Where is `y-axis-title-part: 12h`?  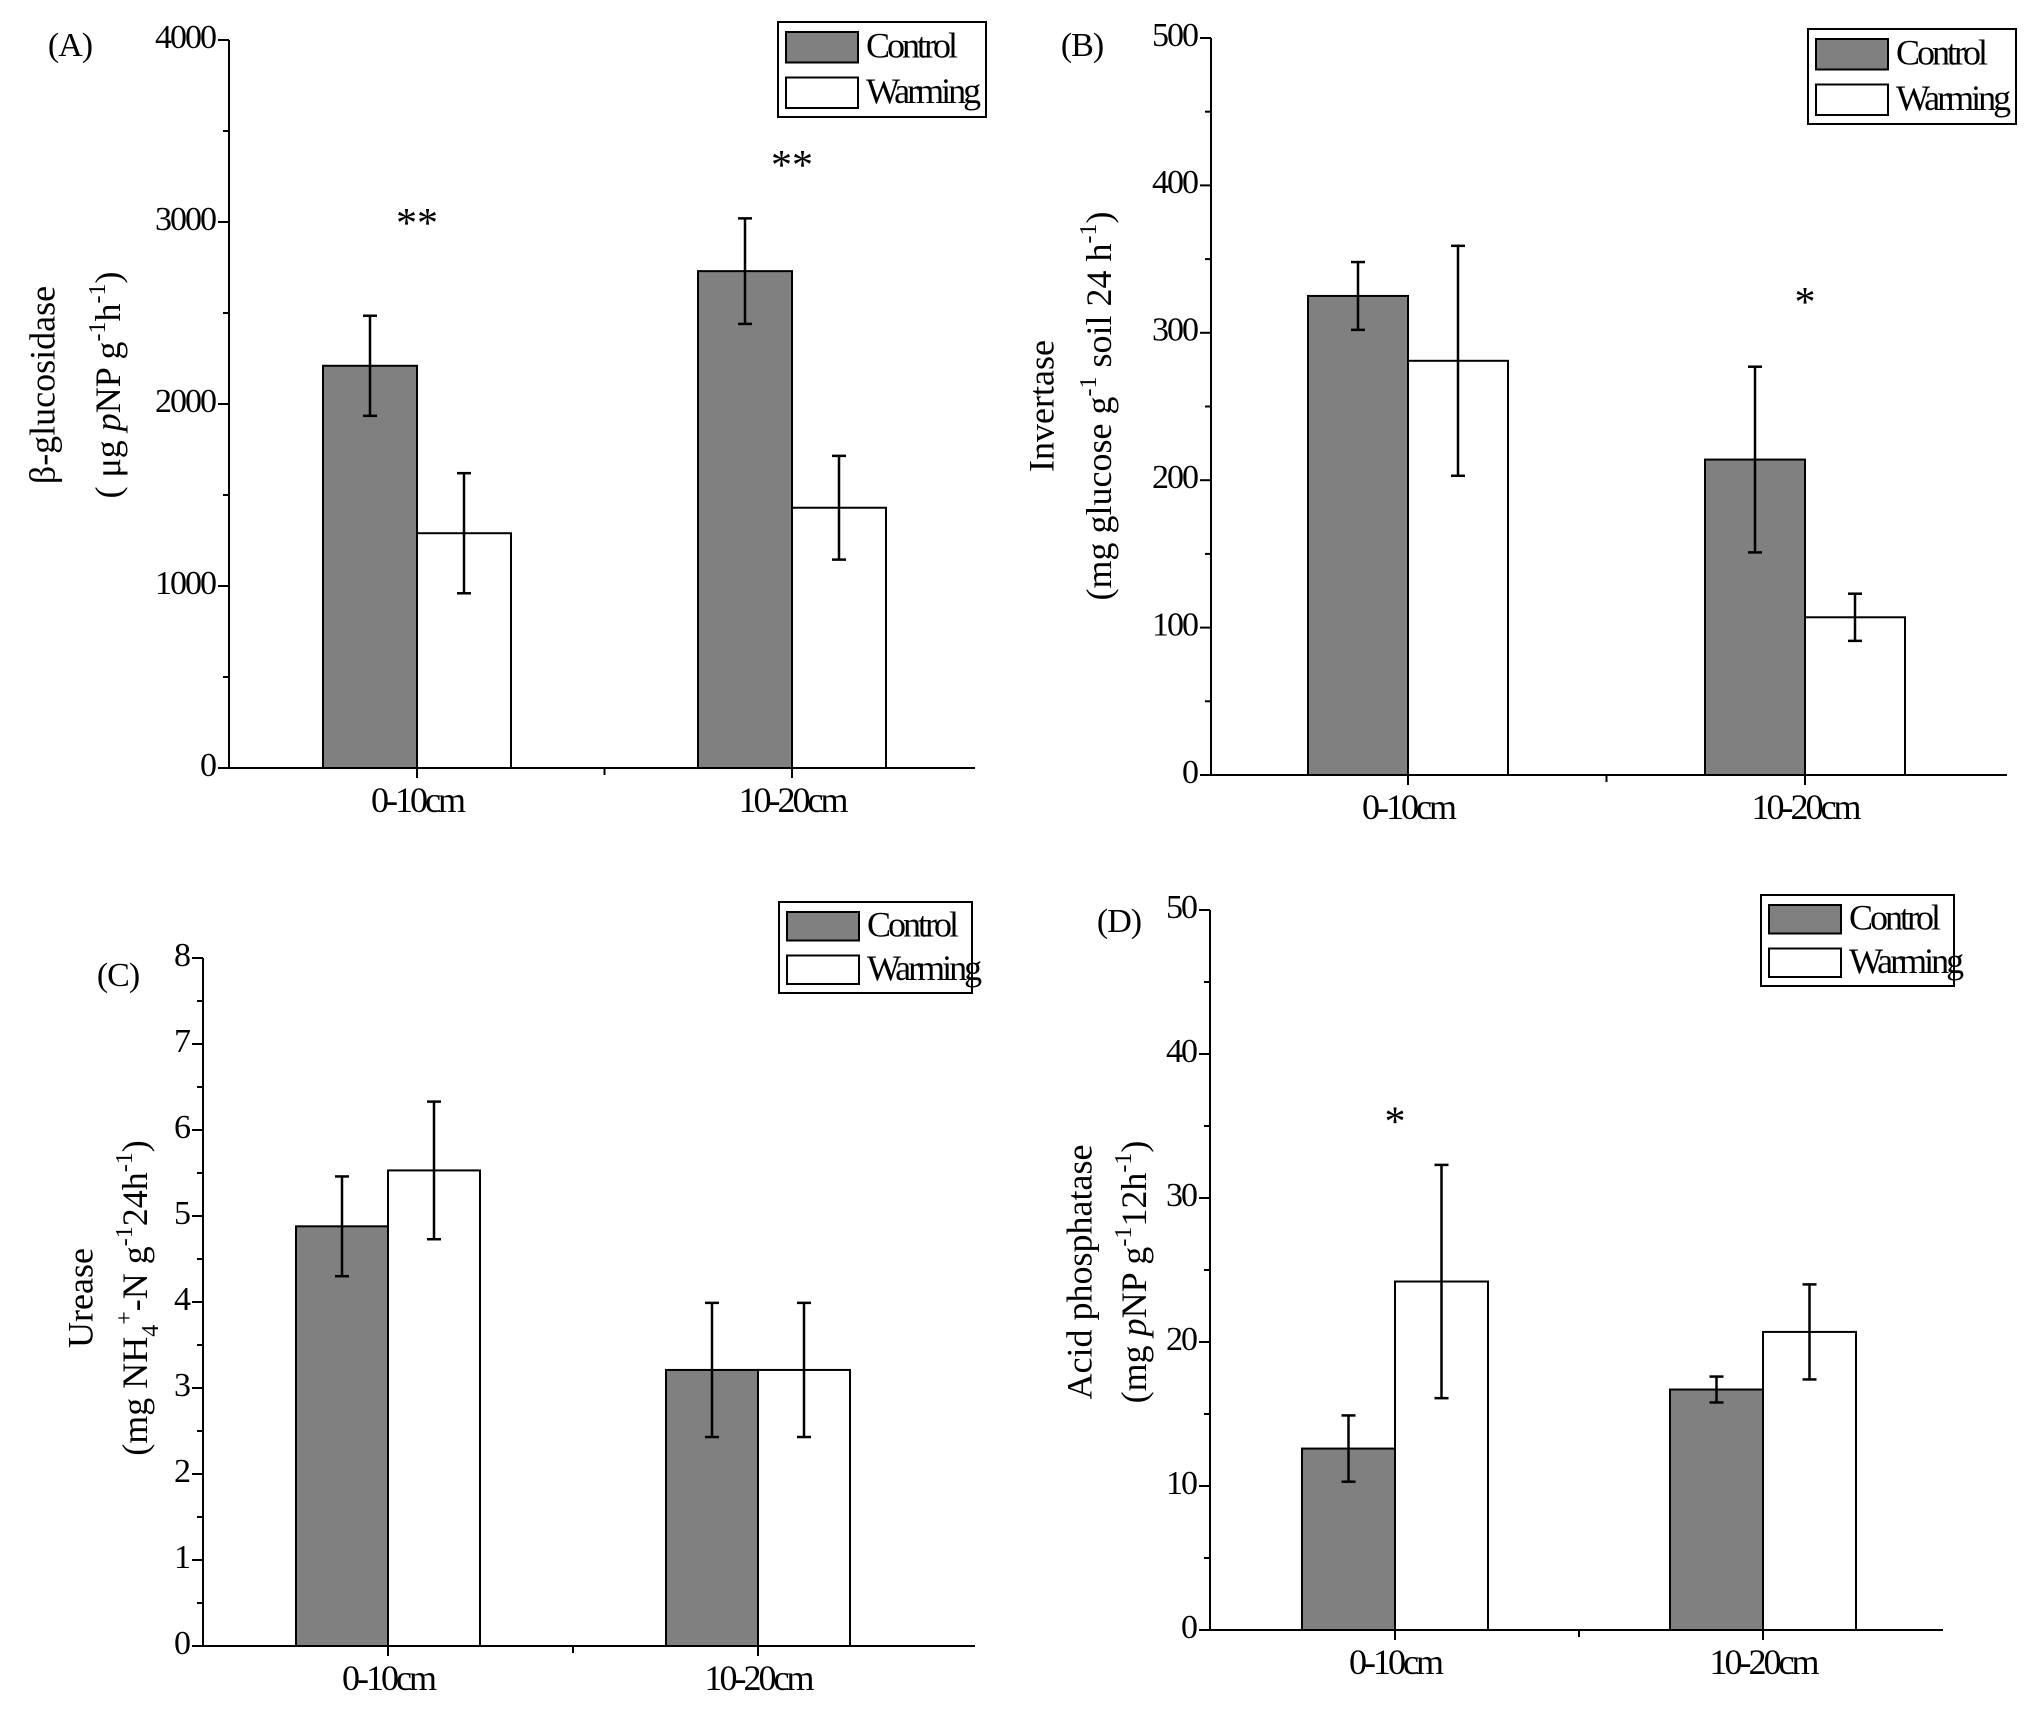 y-axis-title-part: 12h is located at coordinates (1134, 1200).